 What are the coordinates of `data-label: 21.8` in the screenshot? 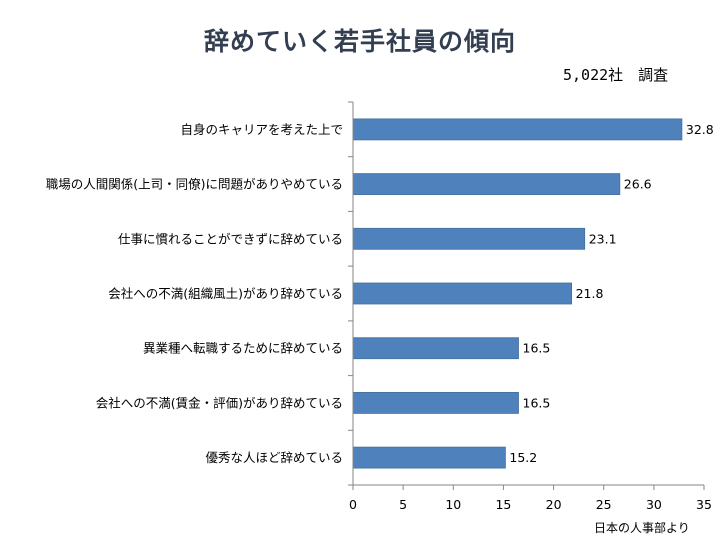 It's located at (590, 293).